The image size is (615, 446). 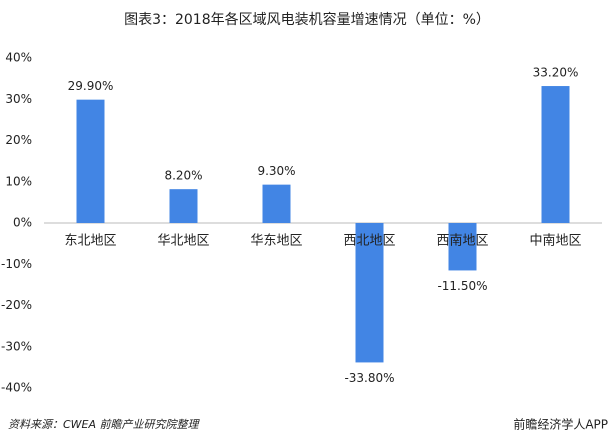 What do you see at coordinates (91, 86) in the screenshot?
I see `data-label: 29.90%` at bounding box center [91, 86].